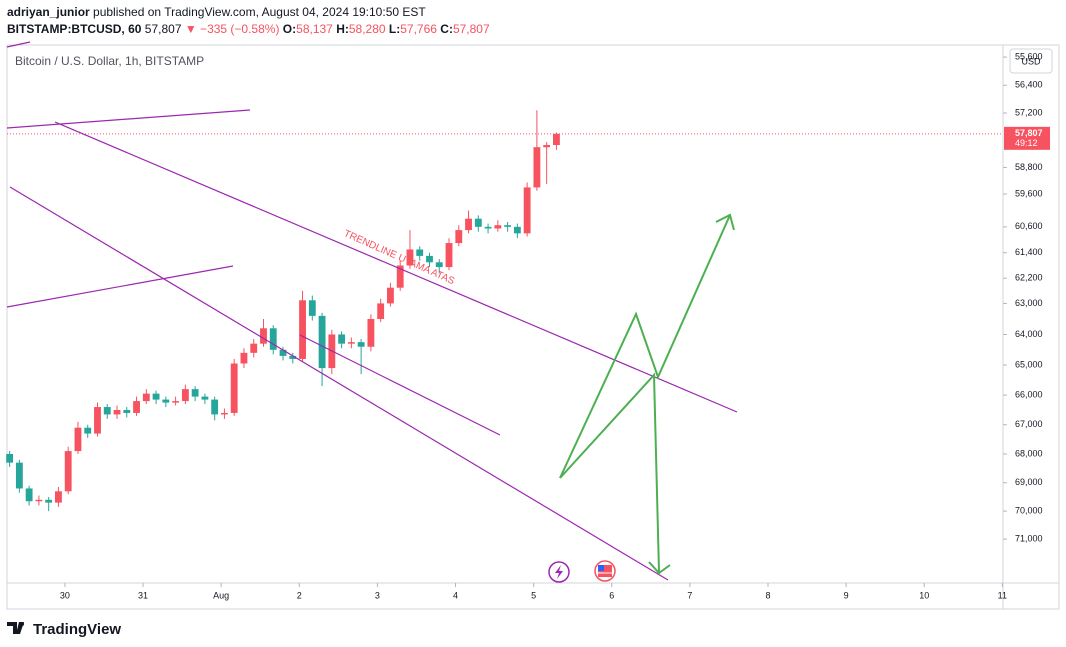  I want to click on currency-button, so click(1031, 61).